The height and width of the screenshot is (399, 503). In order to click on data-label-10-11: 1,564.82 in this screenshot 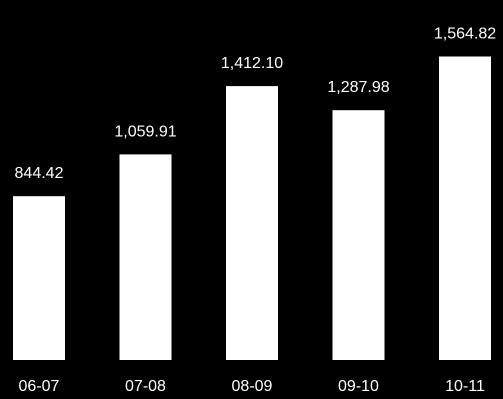, I will do `click(465, 34)`.